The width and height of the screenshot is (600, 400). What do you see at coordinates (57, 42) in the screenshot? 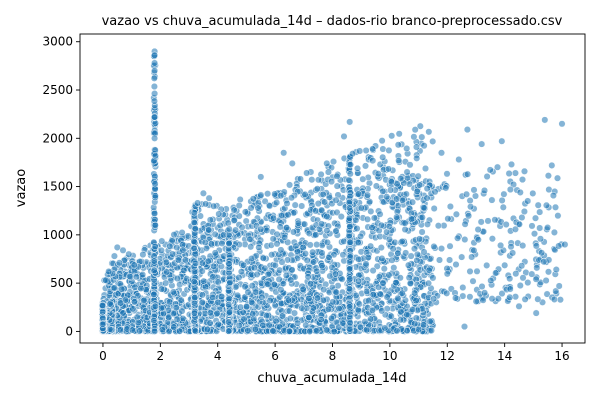
I see `y-tick-label: 3000` at bounding box center [57, 42].